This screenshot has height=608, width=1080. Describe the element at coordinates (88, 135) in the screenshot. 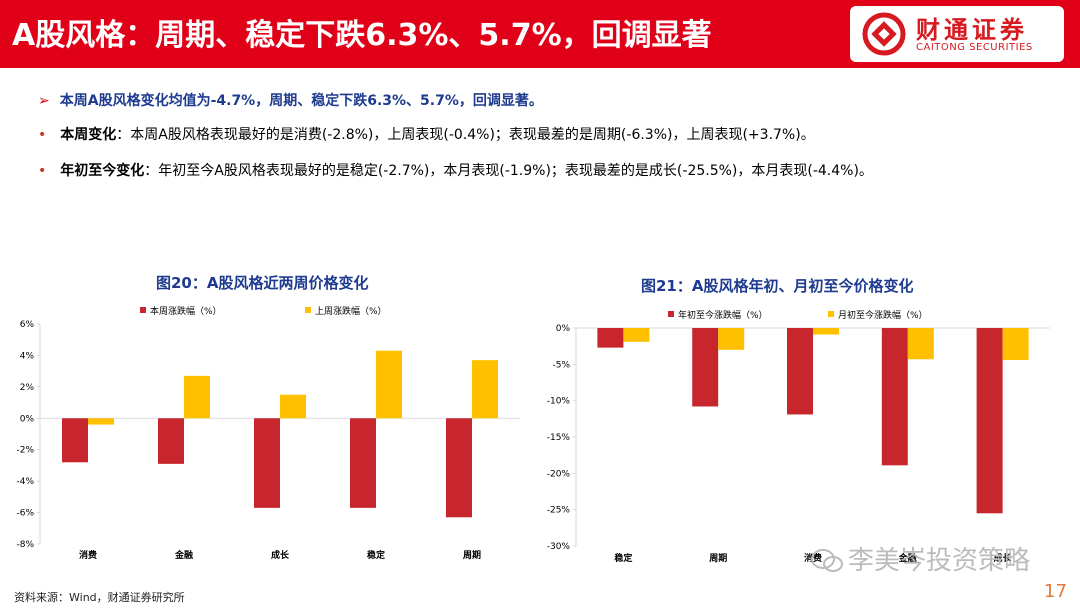

I see `bullet-label: 本周变化` at that location.